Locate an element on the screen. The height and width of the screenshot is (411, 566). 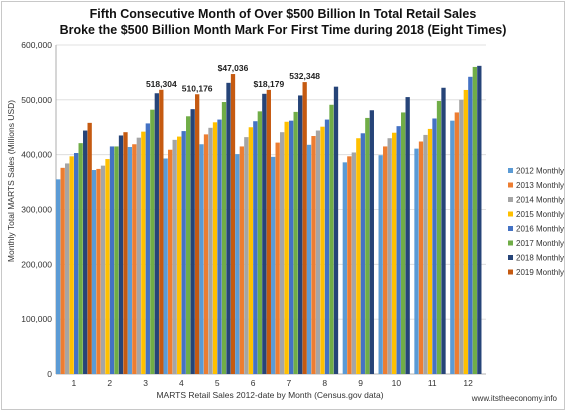
x-tick-label: 1 is located at coordinates (74, 383).